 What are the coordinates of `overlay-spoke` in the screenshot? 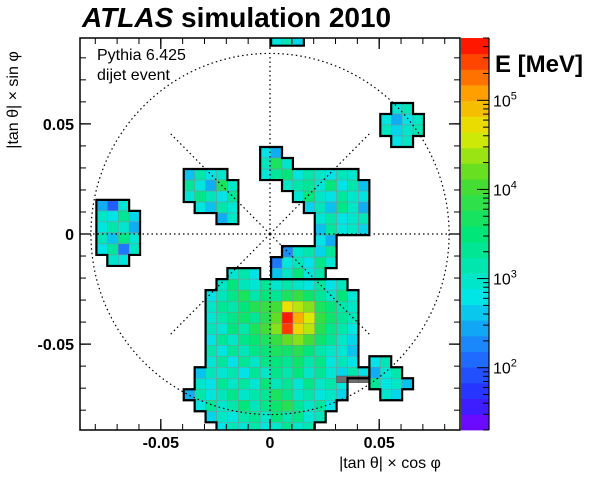 It's located at (219, 183).